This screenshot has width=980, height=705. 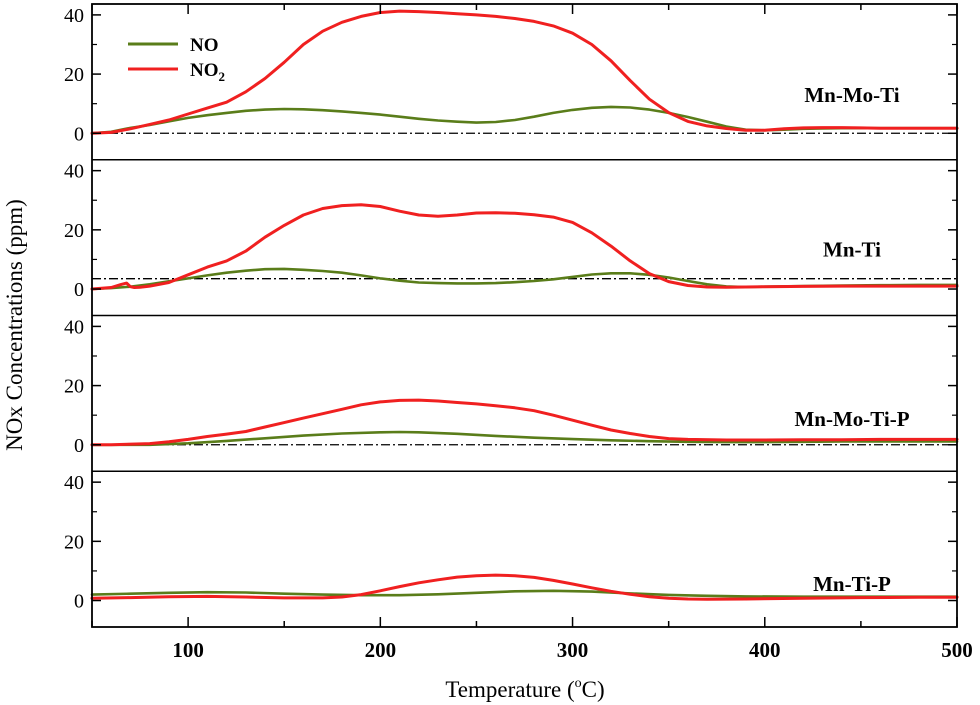 What do you see at coordinates (765, 650) in the screenshot?
I see `x-tick-label: 400` at bounding box center [765, 650].